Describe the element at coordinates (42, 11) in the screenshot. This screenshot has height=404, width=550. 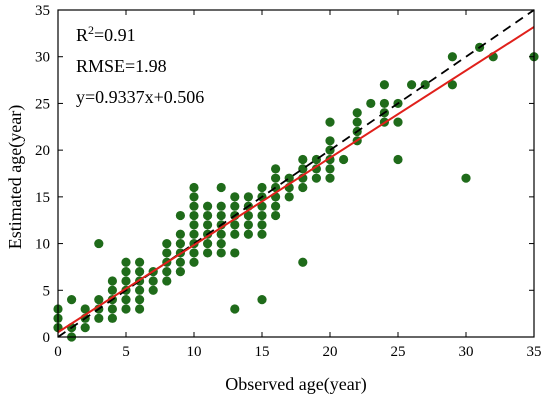
I see `y-tick-label: 35` at that location.